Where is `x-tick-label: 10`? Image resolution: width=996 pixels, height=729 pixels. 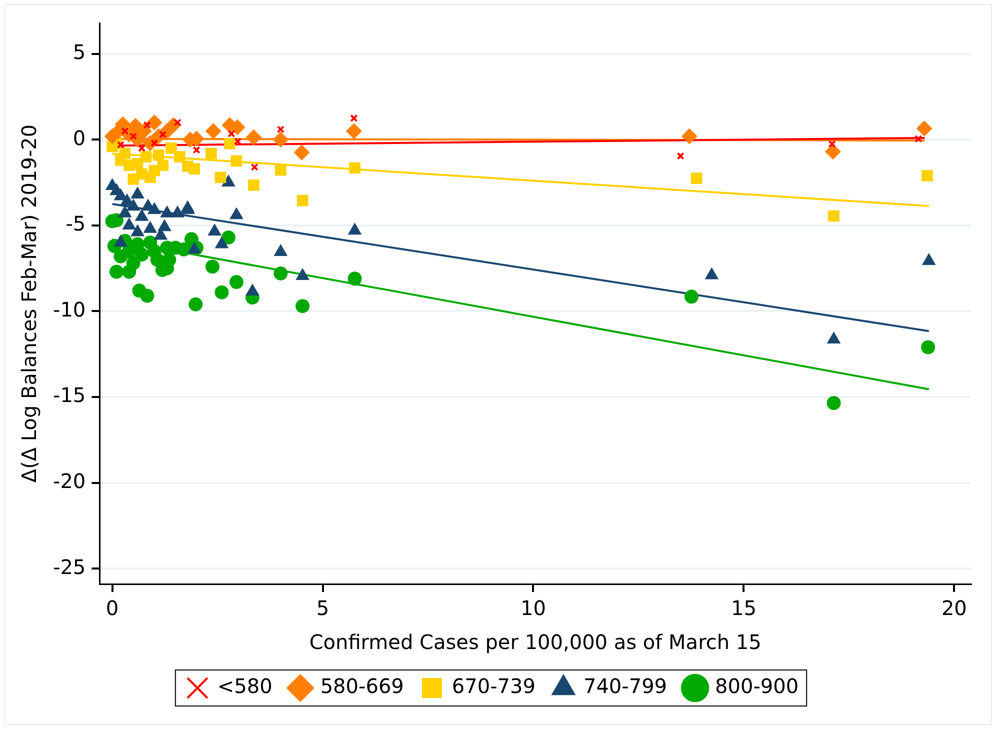 x-tick-label: 10 is located at coordinates (533, 608).